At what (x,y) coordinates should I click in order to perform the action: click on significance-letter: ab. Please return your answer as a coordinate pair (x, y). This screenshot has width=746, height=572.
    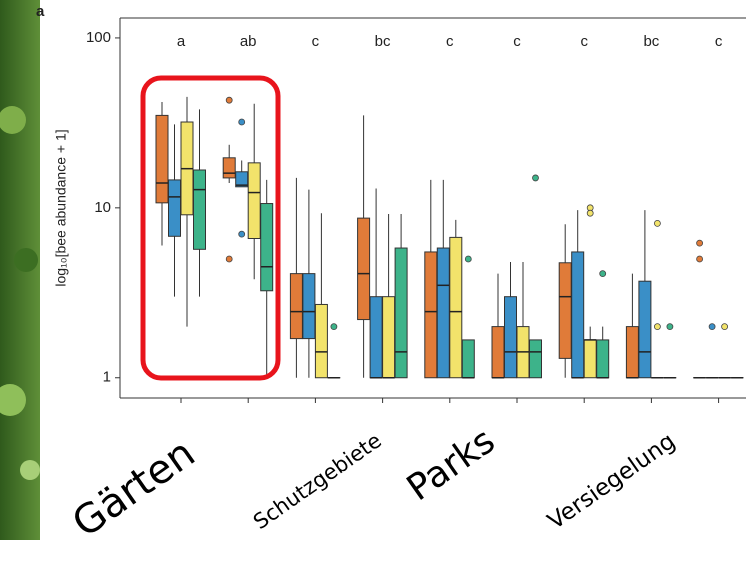
    Looking at the image, I should click on (248, 41).